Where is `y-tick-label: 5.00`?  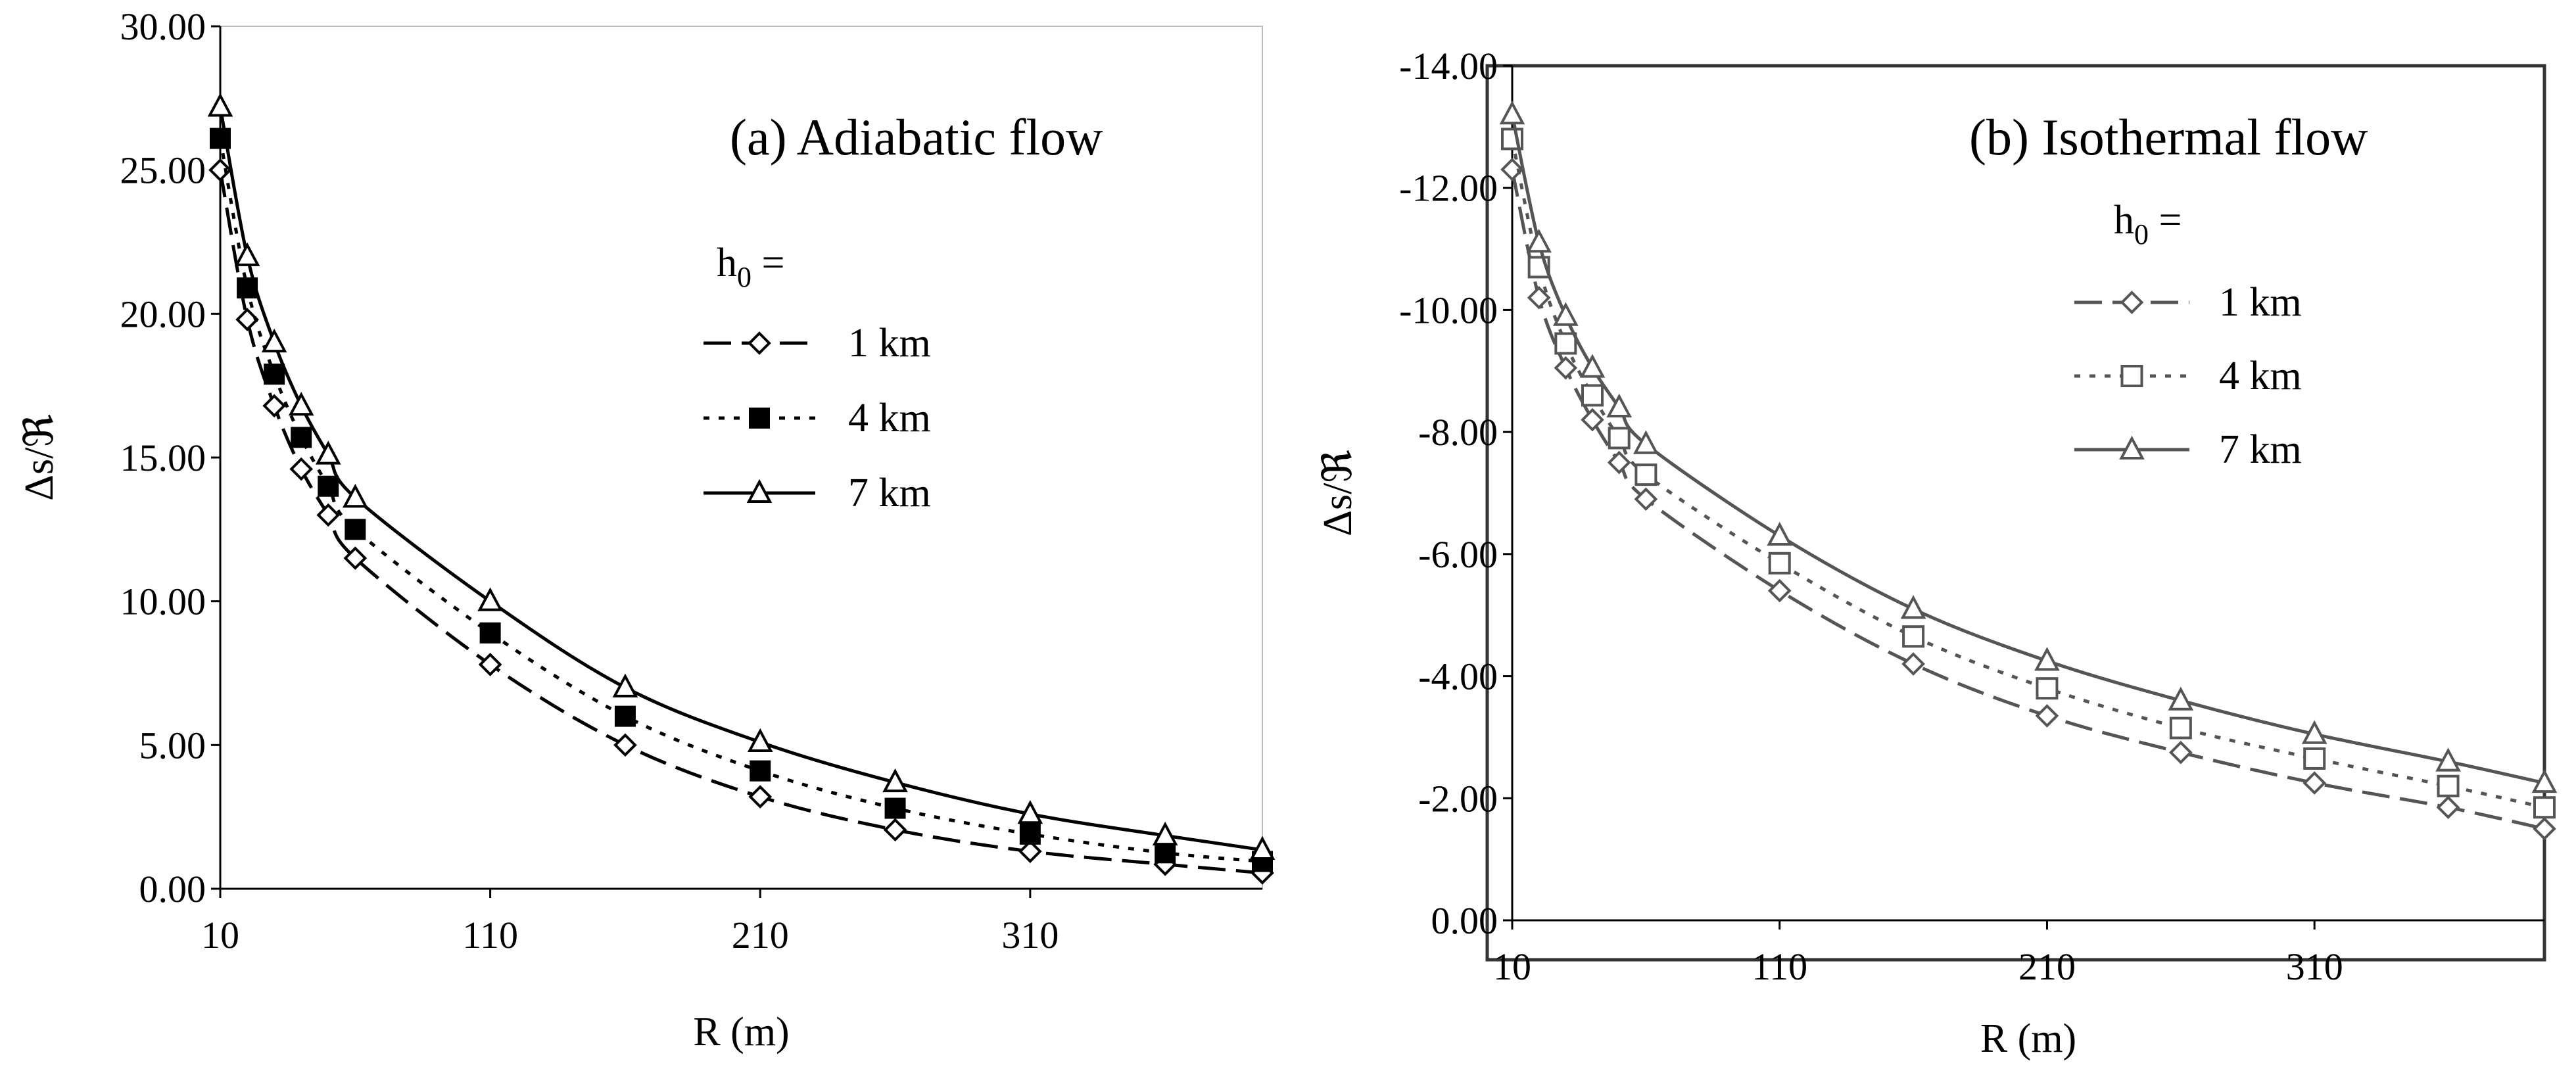
y-tick-label: 5.00 is located at coordinates (173, 745).